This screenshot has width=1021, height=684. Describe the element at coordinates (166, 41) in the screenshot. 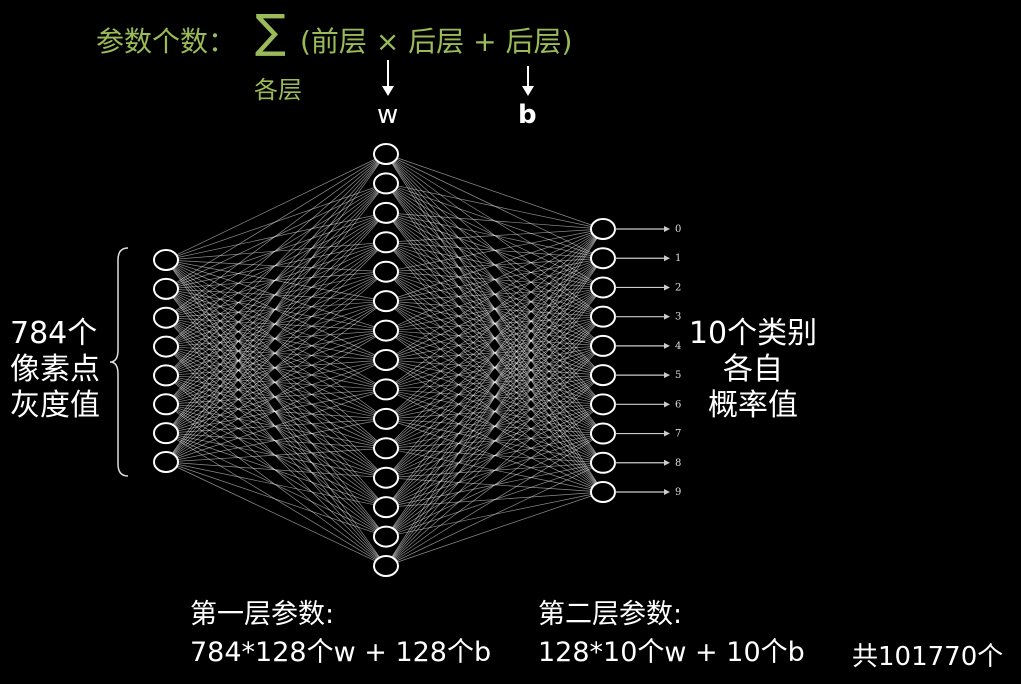

I see `formula-label: 参数个数：` at that location.